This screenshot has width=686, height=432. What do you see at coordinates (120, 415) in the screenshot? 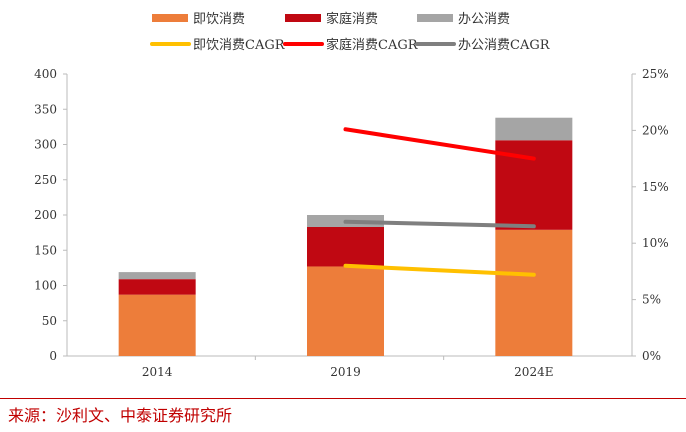
I see `source-note: 来源：沙利文、中泰证券研究所` at bounding box center [120, 415].